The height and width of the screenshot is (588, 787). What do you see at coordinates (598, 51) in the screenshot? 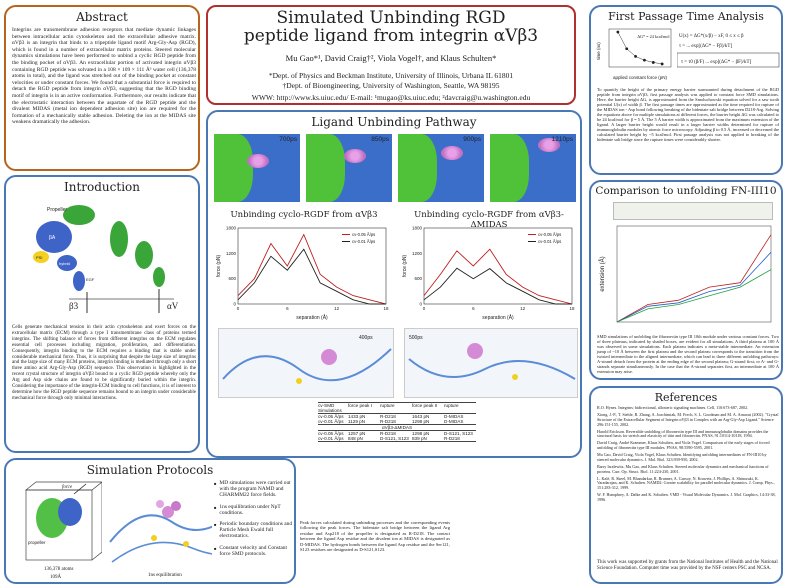
I see `fpt-y-label: time (ns)` at bounding box center [598, 51].